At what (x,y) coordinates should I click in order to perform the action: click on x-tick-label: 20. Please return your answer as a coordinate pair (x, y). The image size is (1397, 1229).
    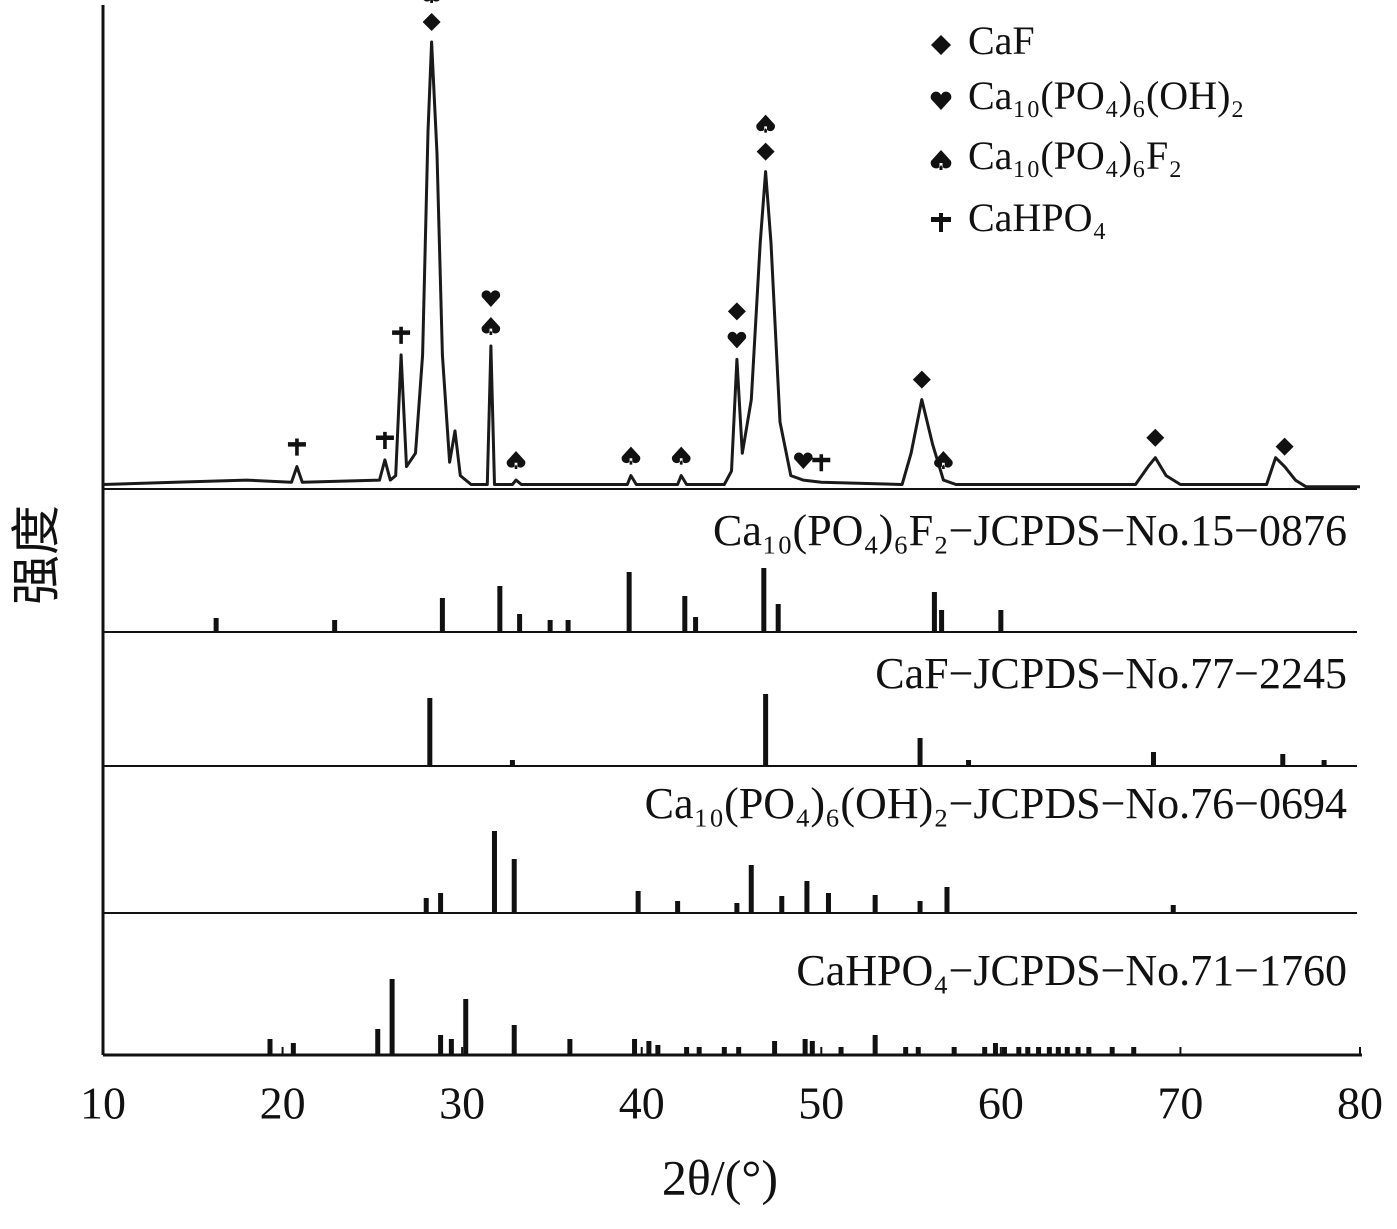
    Looking at the image, I should click on (283, 1103).